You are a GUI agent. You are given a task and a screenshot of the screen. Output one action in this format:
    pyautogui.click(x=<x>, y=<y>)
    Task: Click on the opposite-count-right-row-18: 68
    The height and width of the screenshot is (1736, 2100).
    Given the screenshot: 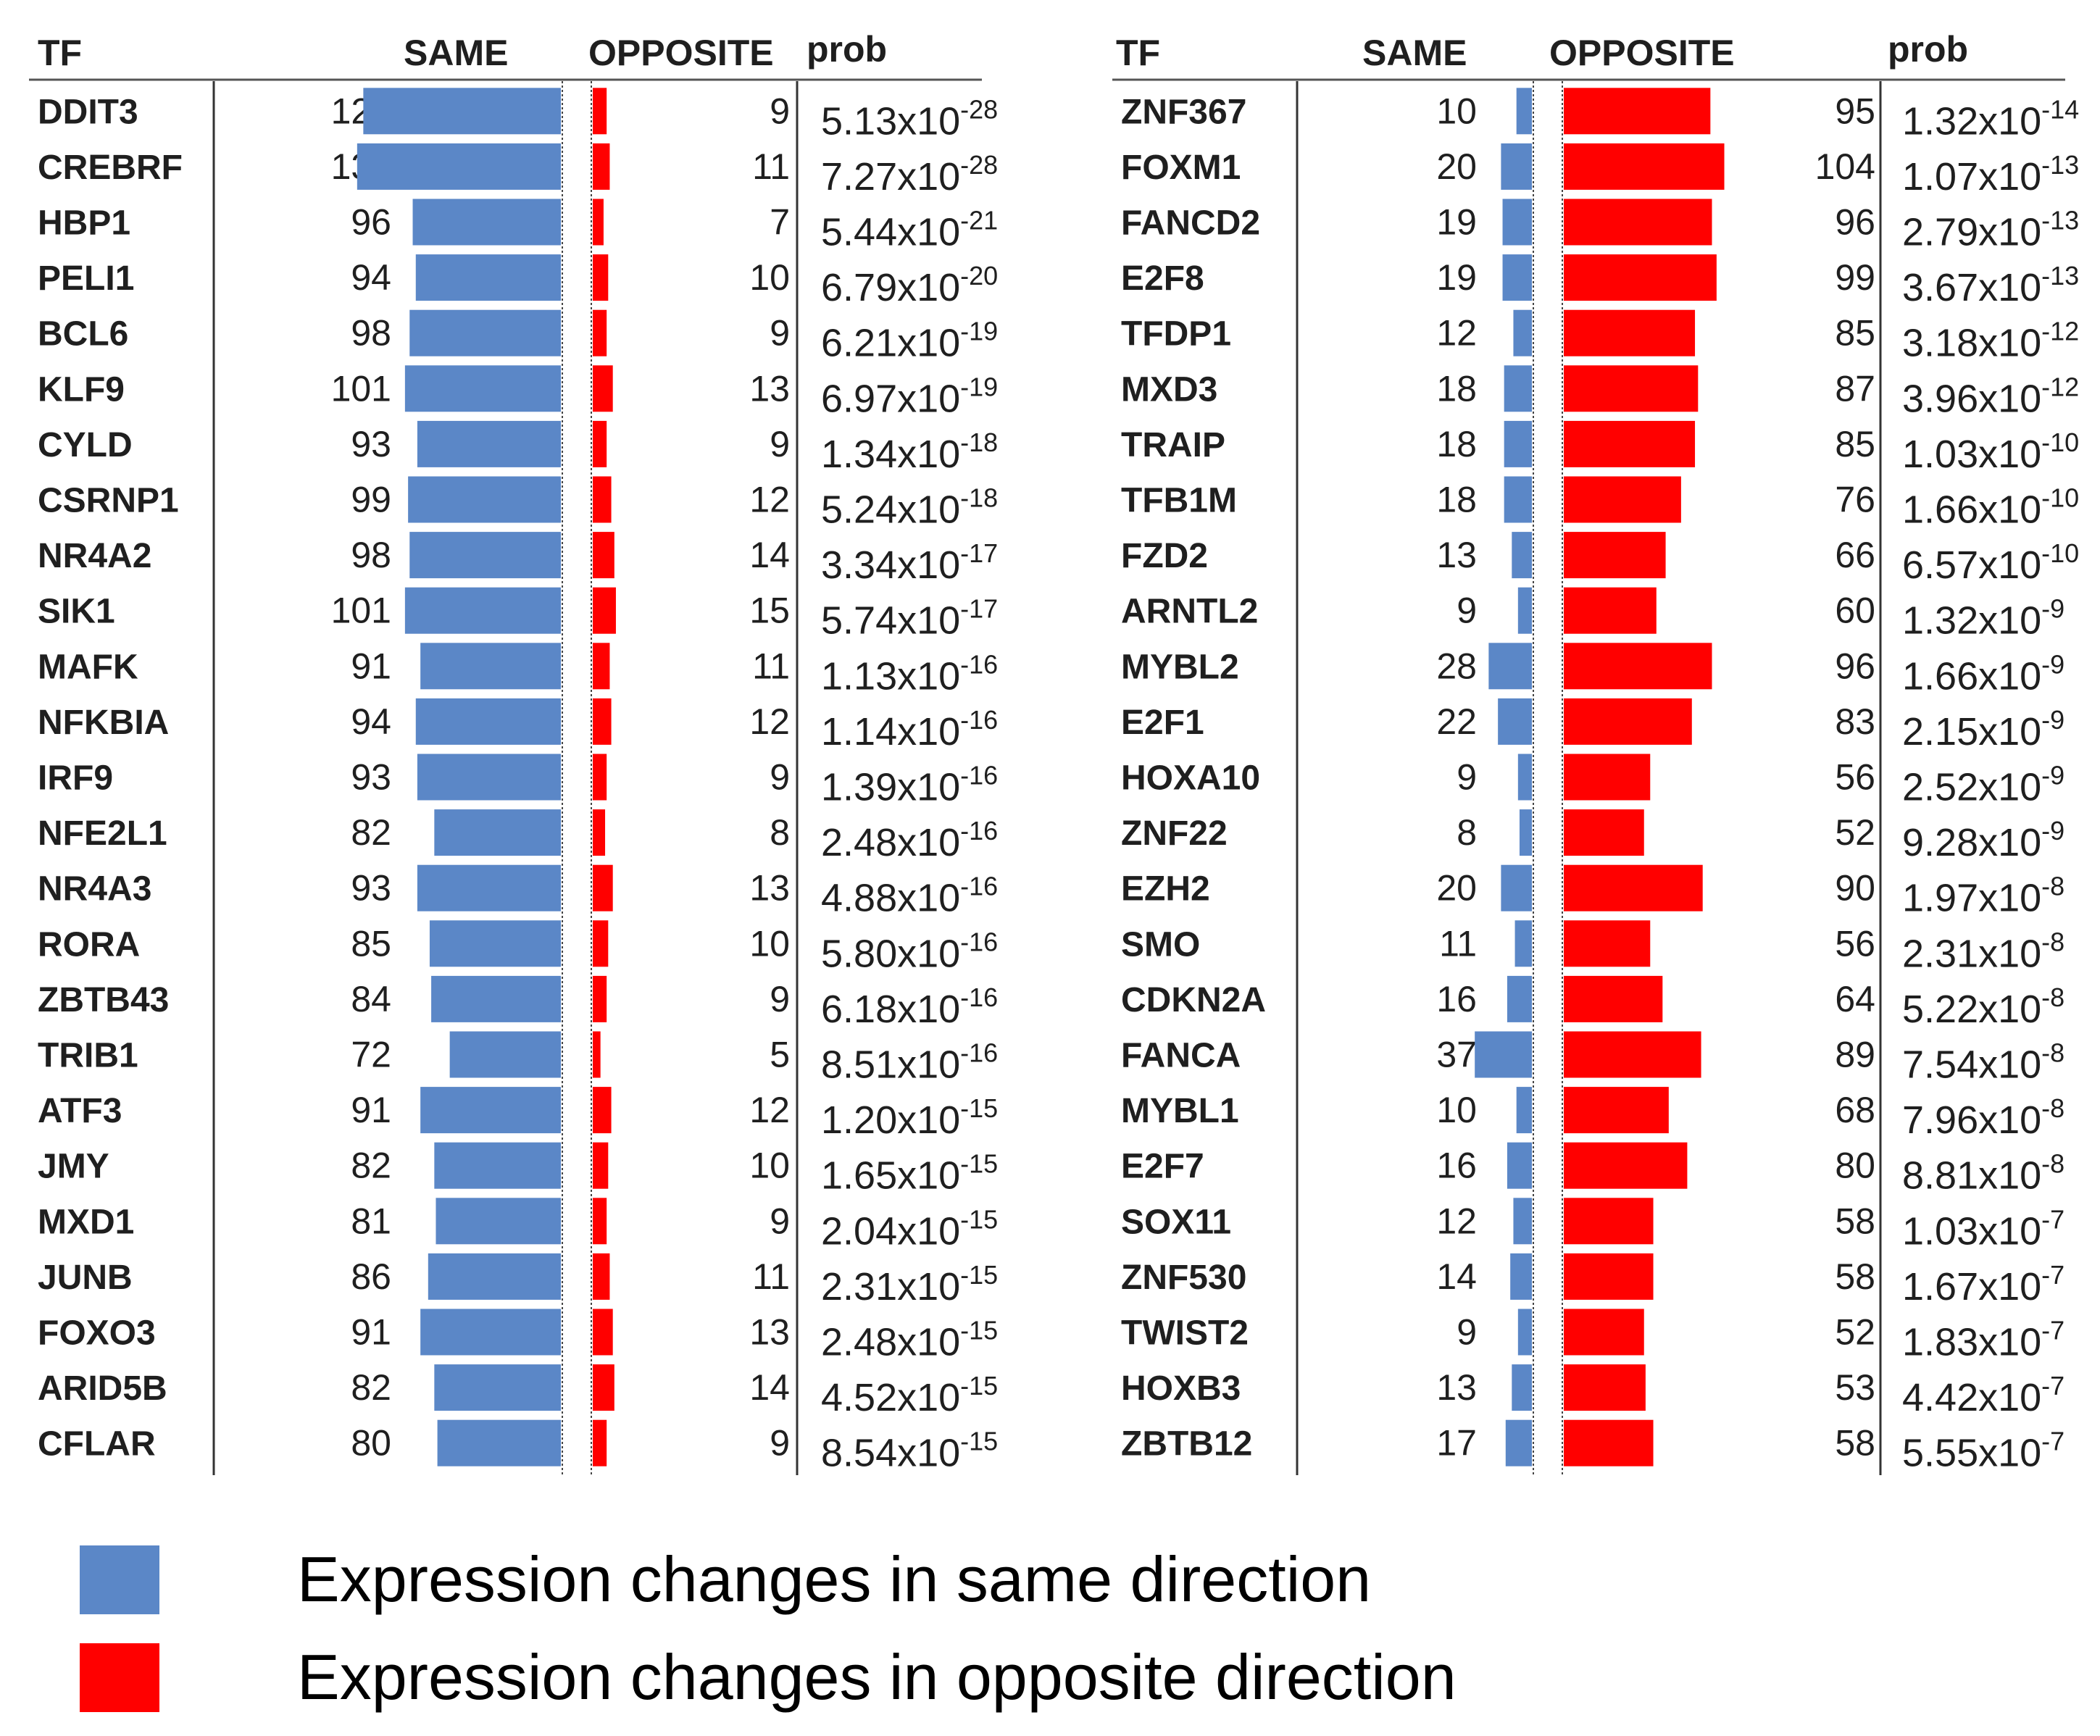 What is the action you would take?
    pyautogui.click(x=1855, y=1110)
    